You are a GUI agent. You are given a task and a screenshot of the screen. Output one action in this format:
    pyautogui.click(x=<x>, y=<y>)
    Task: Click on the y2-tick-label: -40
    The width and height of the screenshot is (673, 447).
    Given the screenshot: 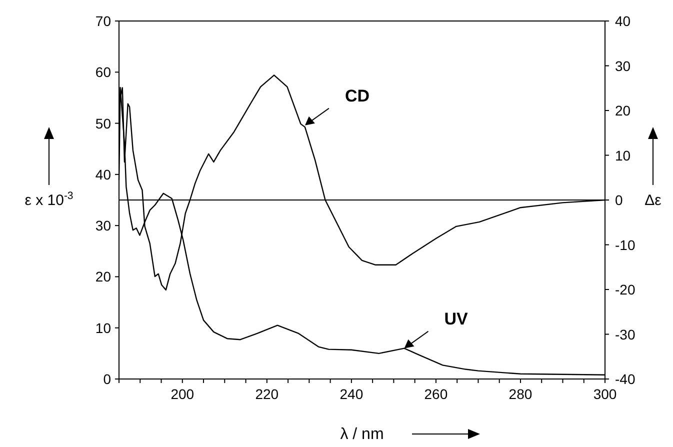 What is the action you would take?
    pyautogui.click(x=625, y=379)
    